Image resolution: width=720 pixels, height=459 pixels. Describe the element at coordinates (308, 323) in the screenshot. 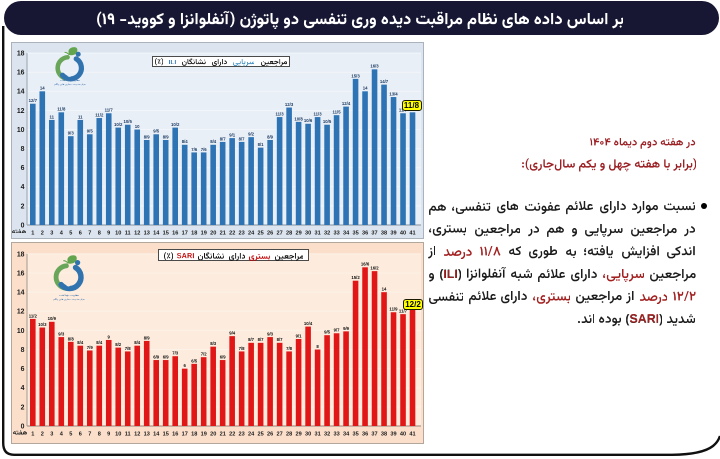

I see `svg-text: 10/4` at that location.